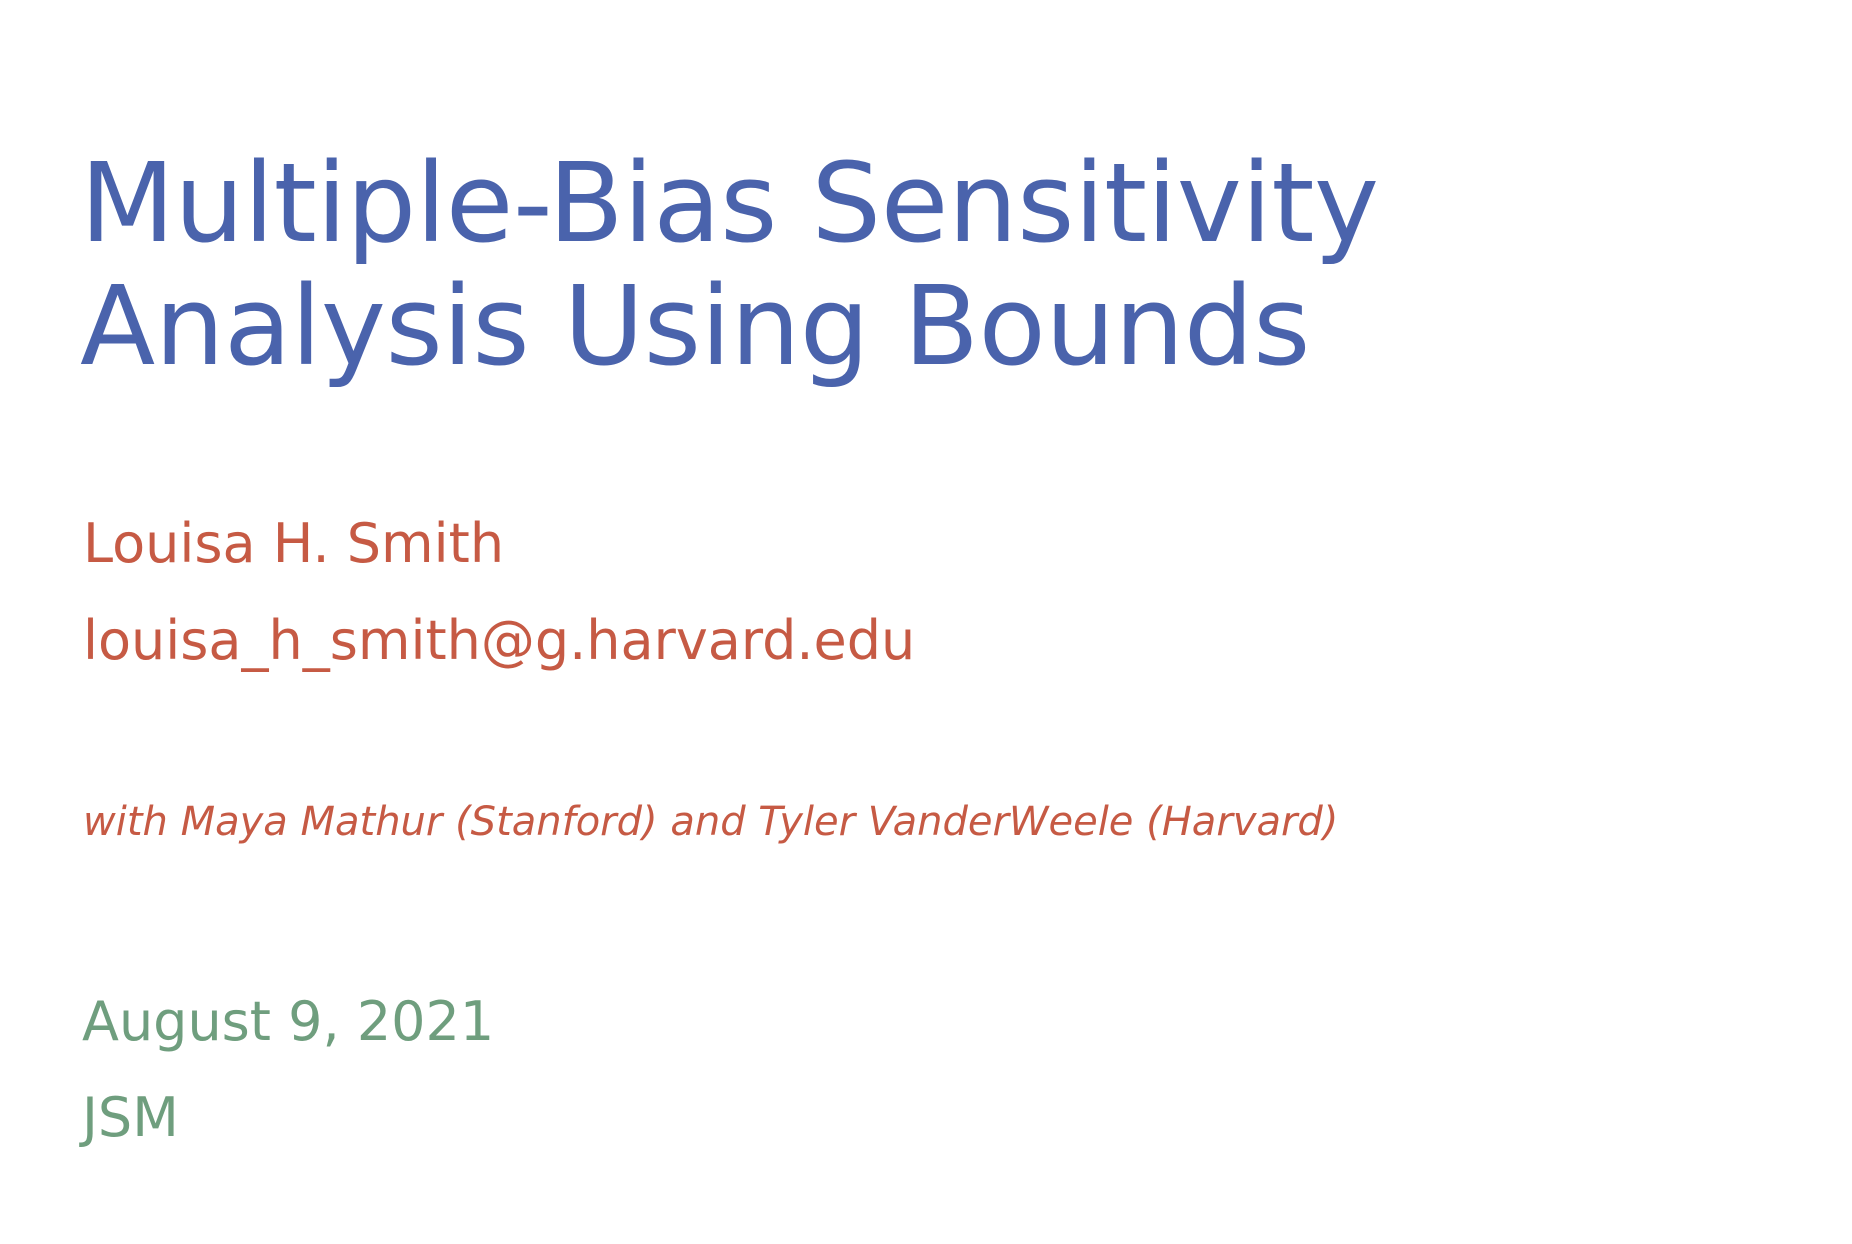 The height and width of the screenshot is (1244, 1852). Describe the element at coordinates (499, 640) in the screenshot. I see `author-email: louisa_h_smith@g.harvard.edu` at that location.